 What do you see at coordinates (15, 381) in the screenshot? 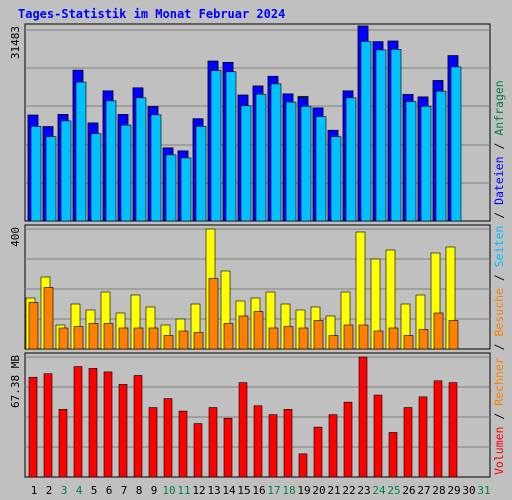
I see `y-max-label-bottom: 67.38 MB` at bounding box center [15, 381].